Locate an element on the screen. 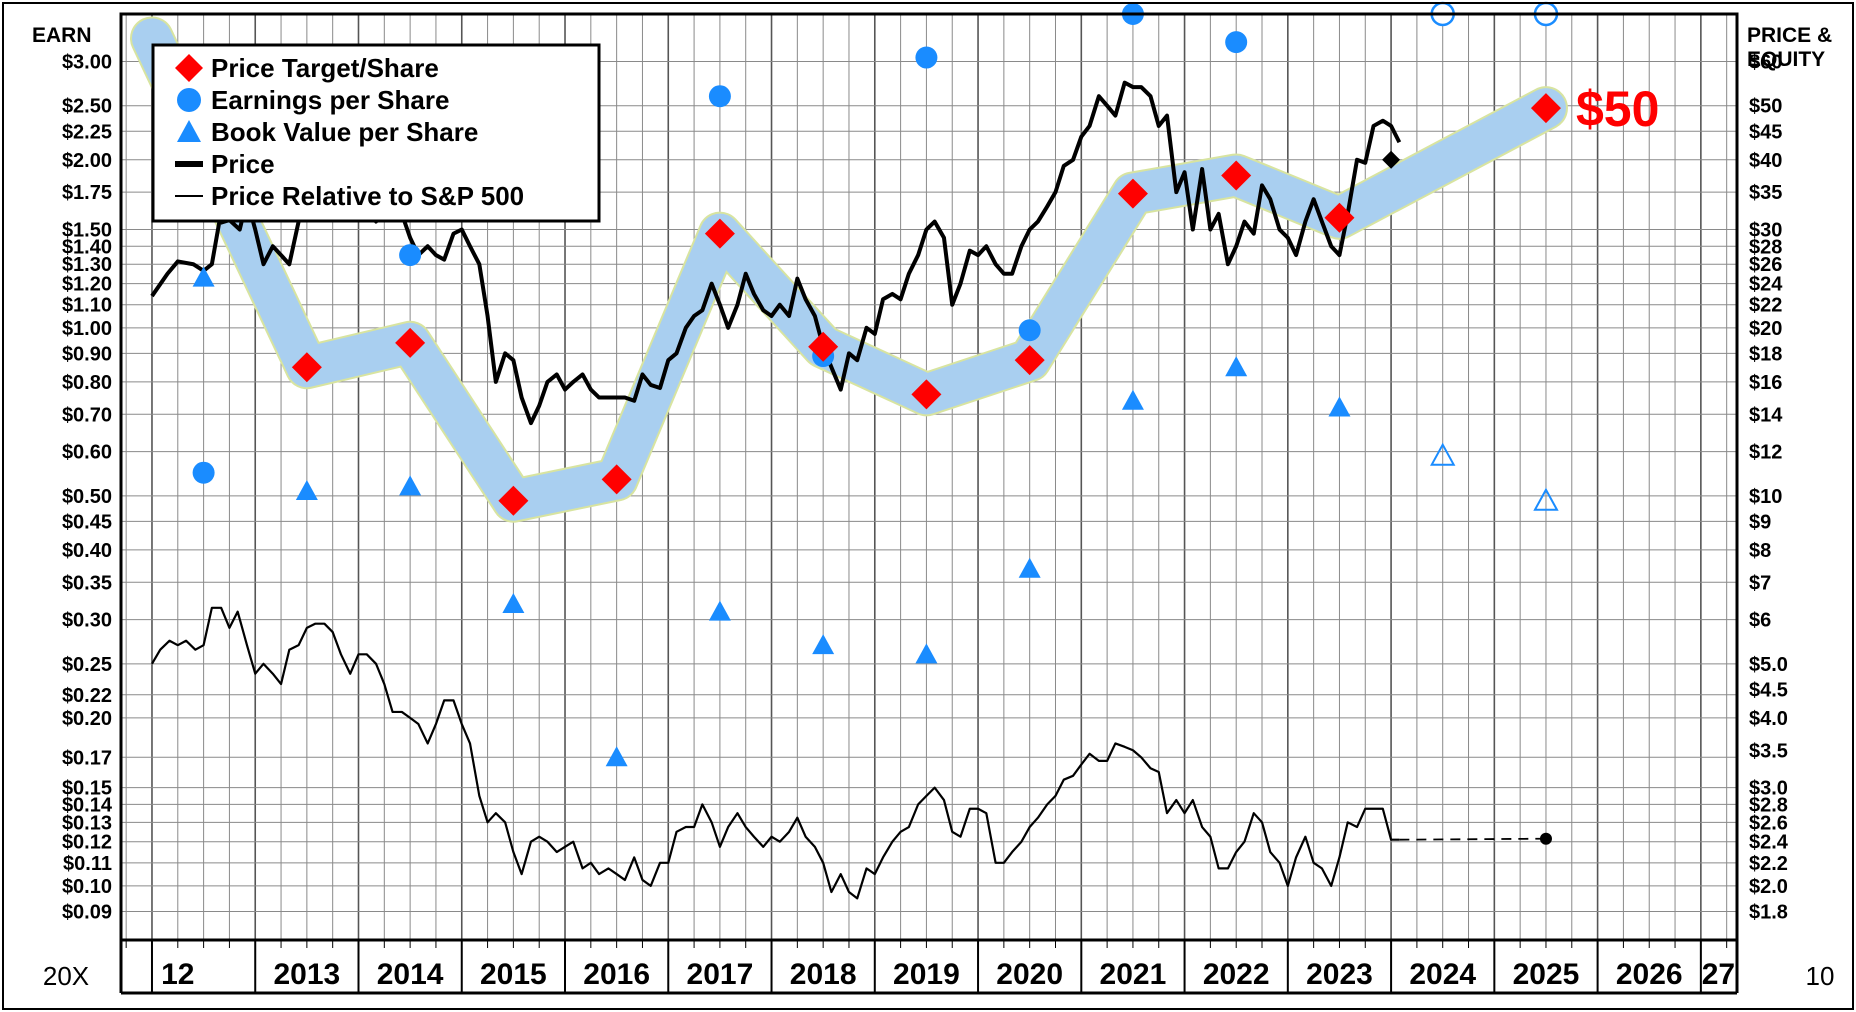 Image resolution: width=1856 pixels, height=1012 pixels. x-tick-label: 2015 is located at coordinates (513, 974).